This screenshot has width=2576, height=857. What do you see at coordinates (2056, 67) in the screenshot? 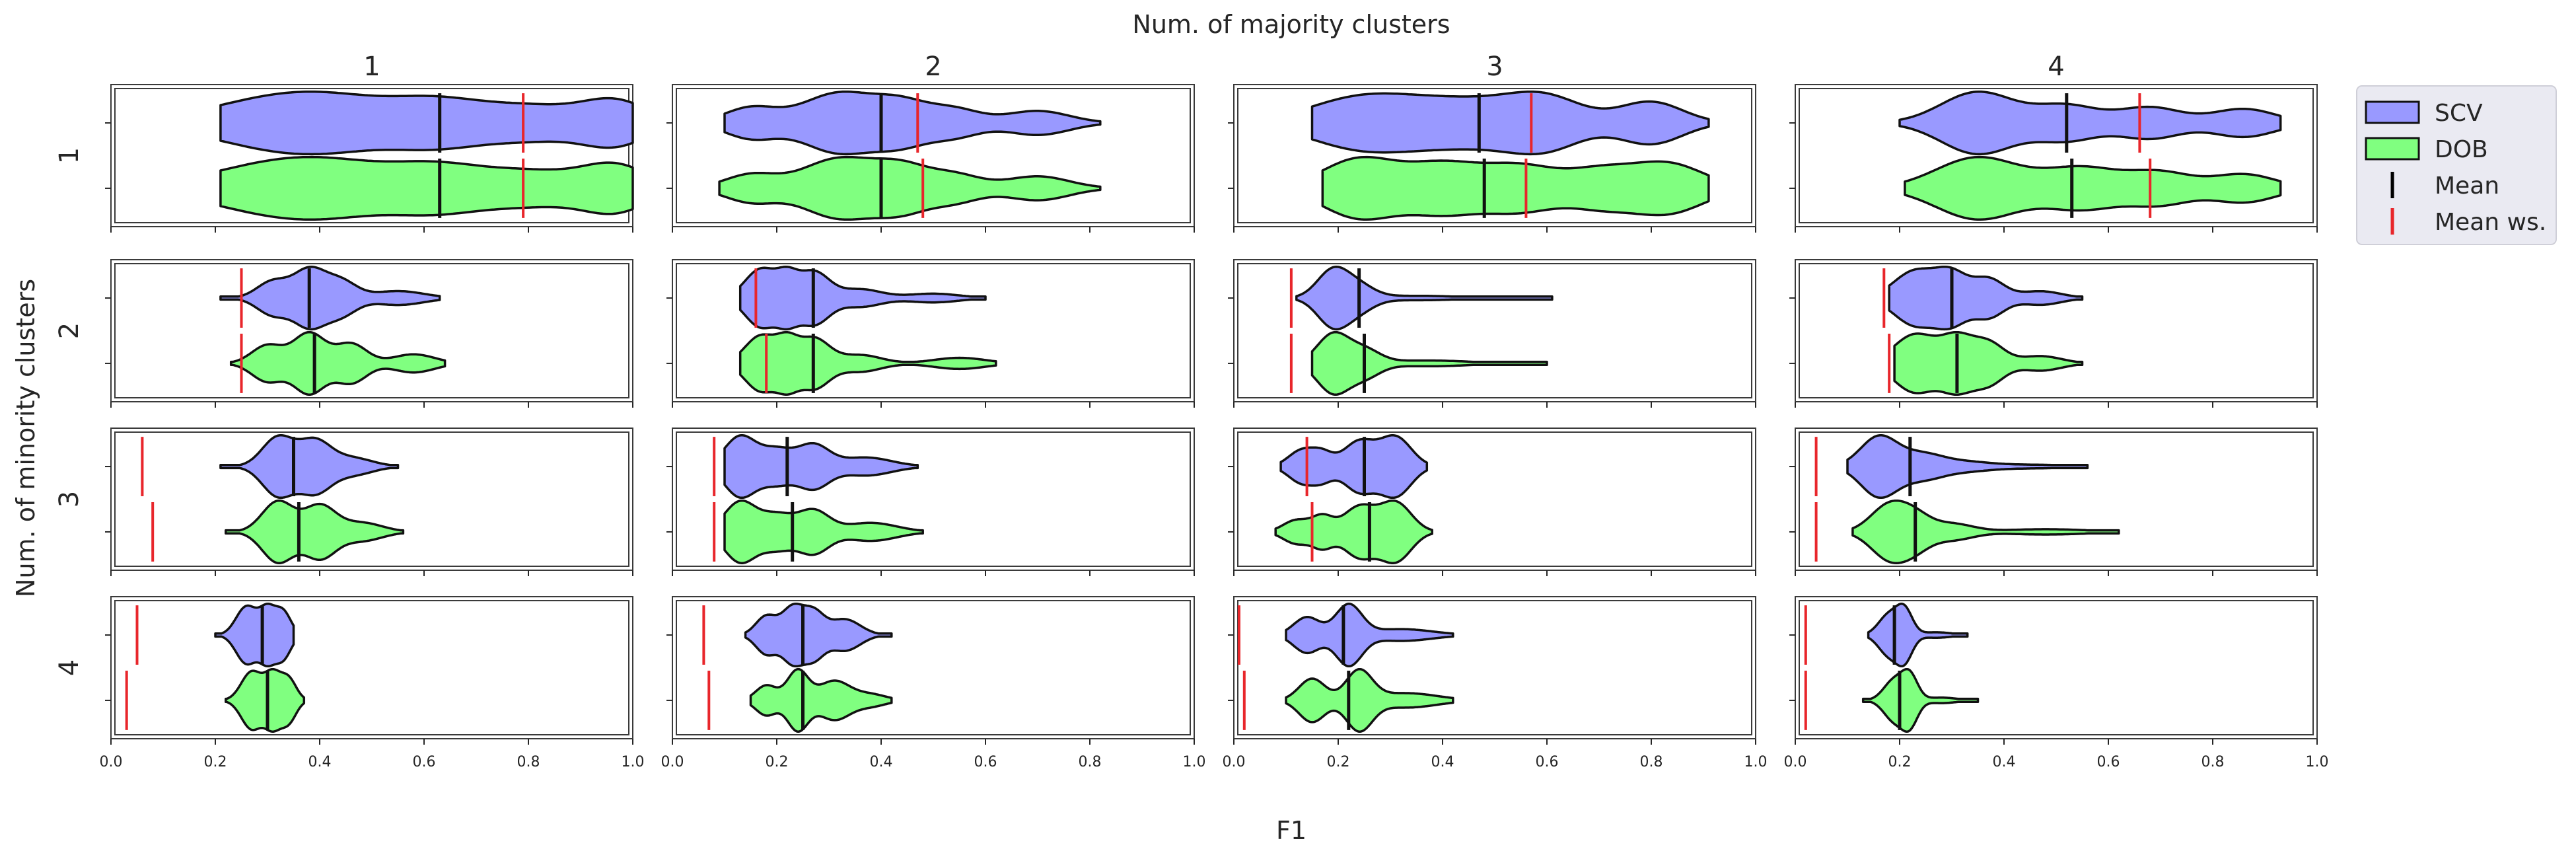
I see `column-label-4: 4` at bounding box center [2056, 67].